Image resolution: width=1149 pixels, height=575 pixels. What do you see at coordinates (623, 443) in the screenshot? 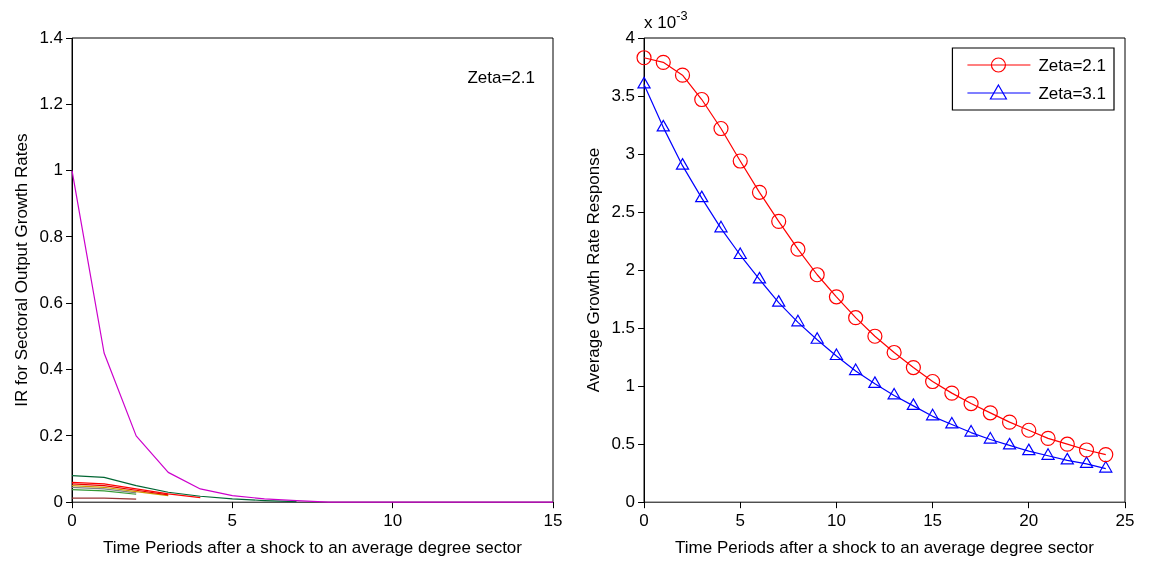
I see `y-tick-label: 0.5` at bounding box center [623, 443].